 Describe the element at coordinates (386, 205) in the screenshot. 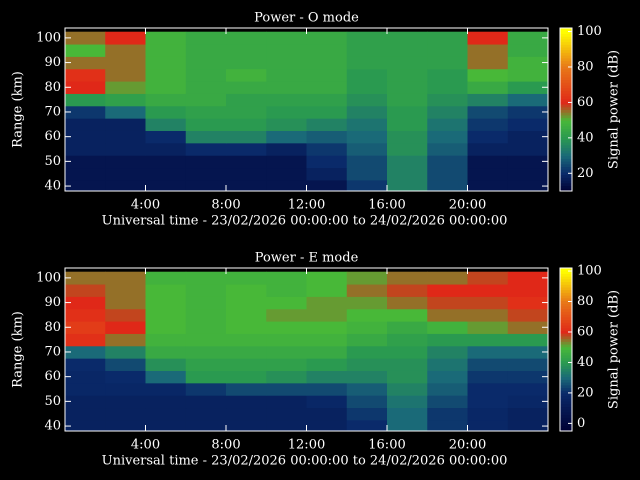

I see `x-tick-label: 16:00` at that location.